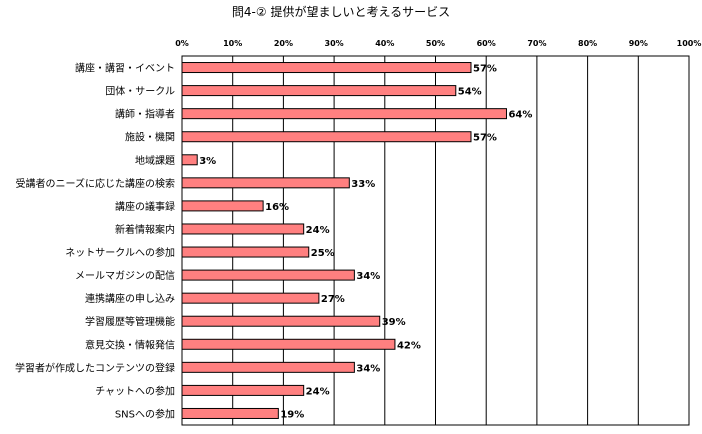 Image resolution: width=702 pixels, height=434 pixels. Describe the element at coordinates (520, 115) in the screenshot. I see `data-label: 64%` at that location.